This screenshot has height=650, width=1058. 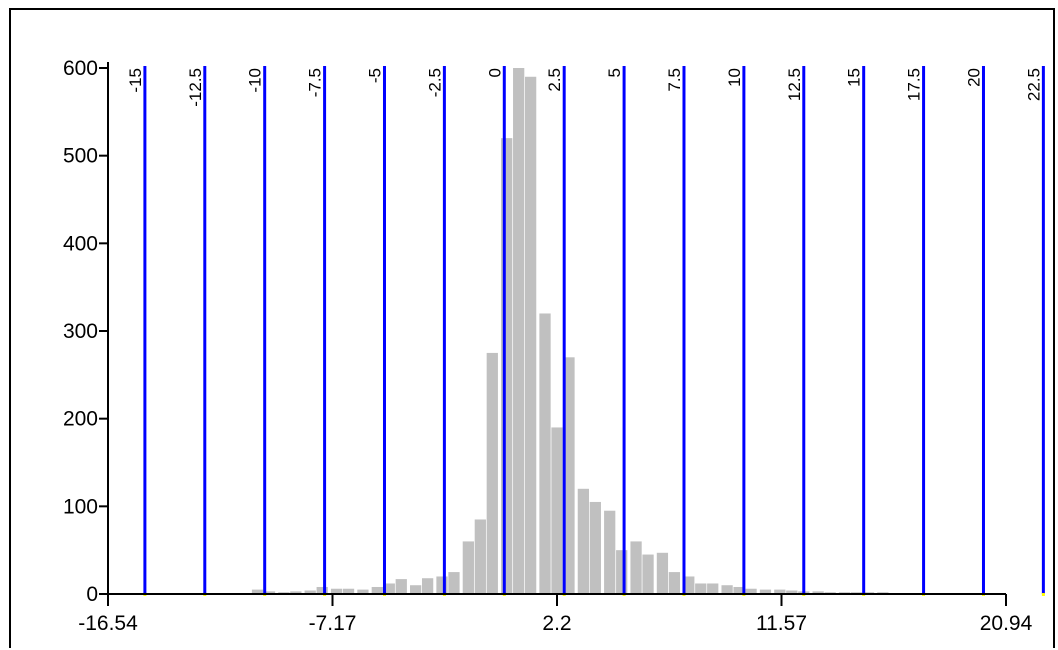 I want to click on y-tick-label: 300, so click(x=80, y=331).